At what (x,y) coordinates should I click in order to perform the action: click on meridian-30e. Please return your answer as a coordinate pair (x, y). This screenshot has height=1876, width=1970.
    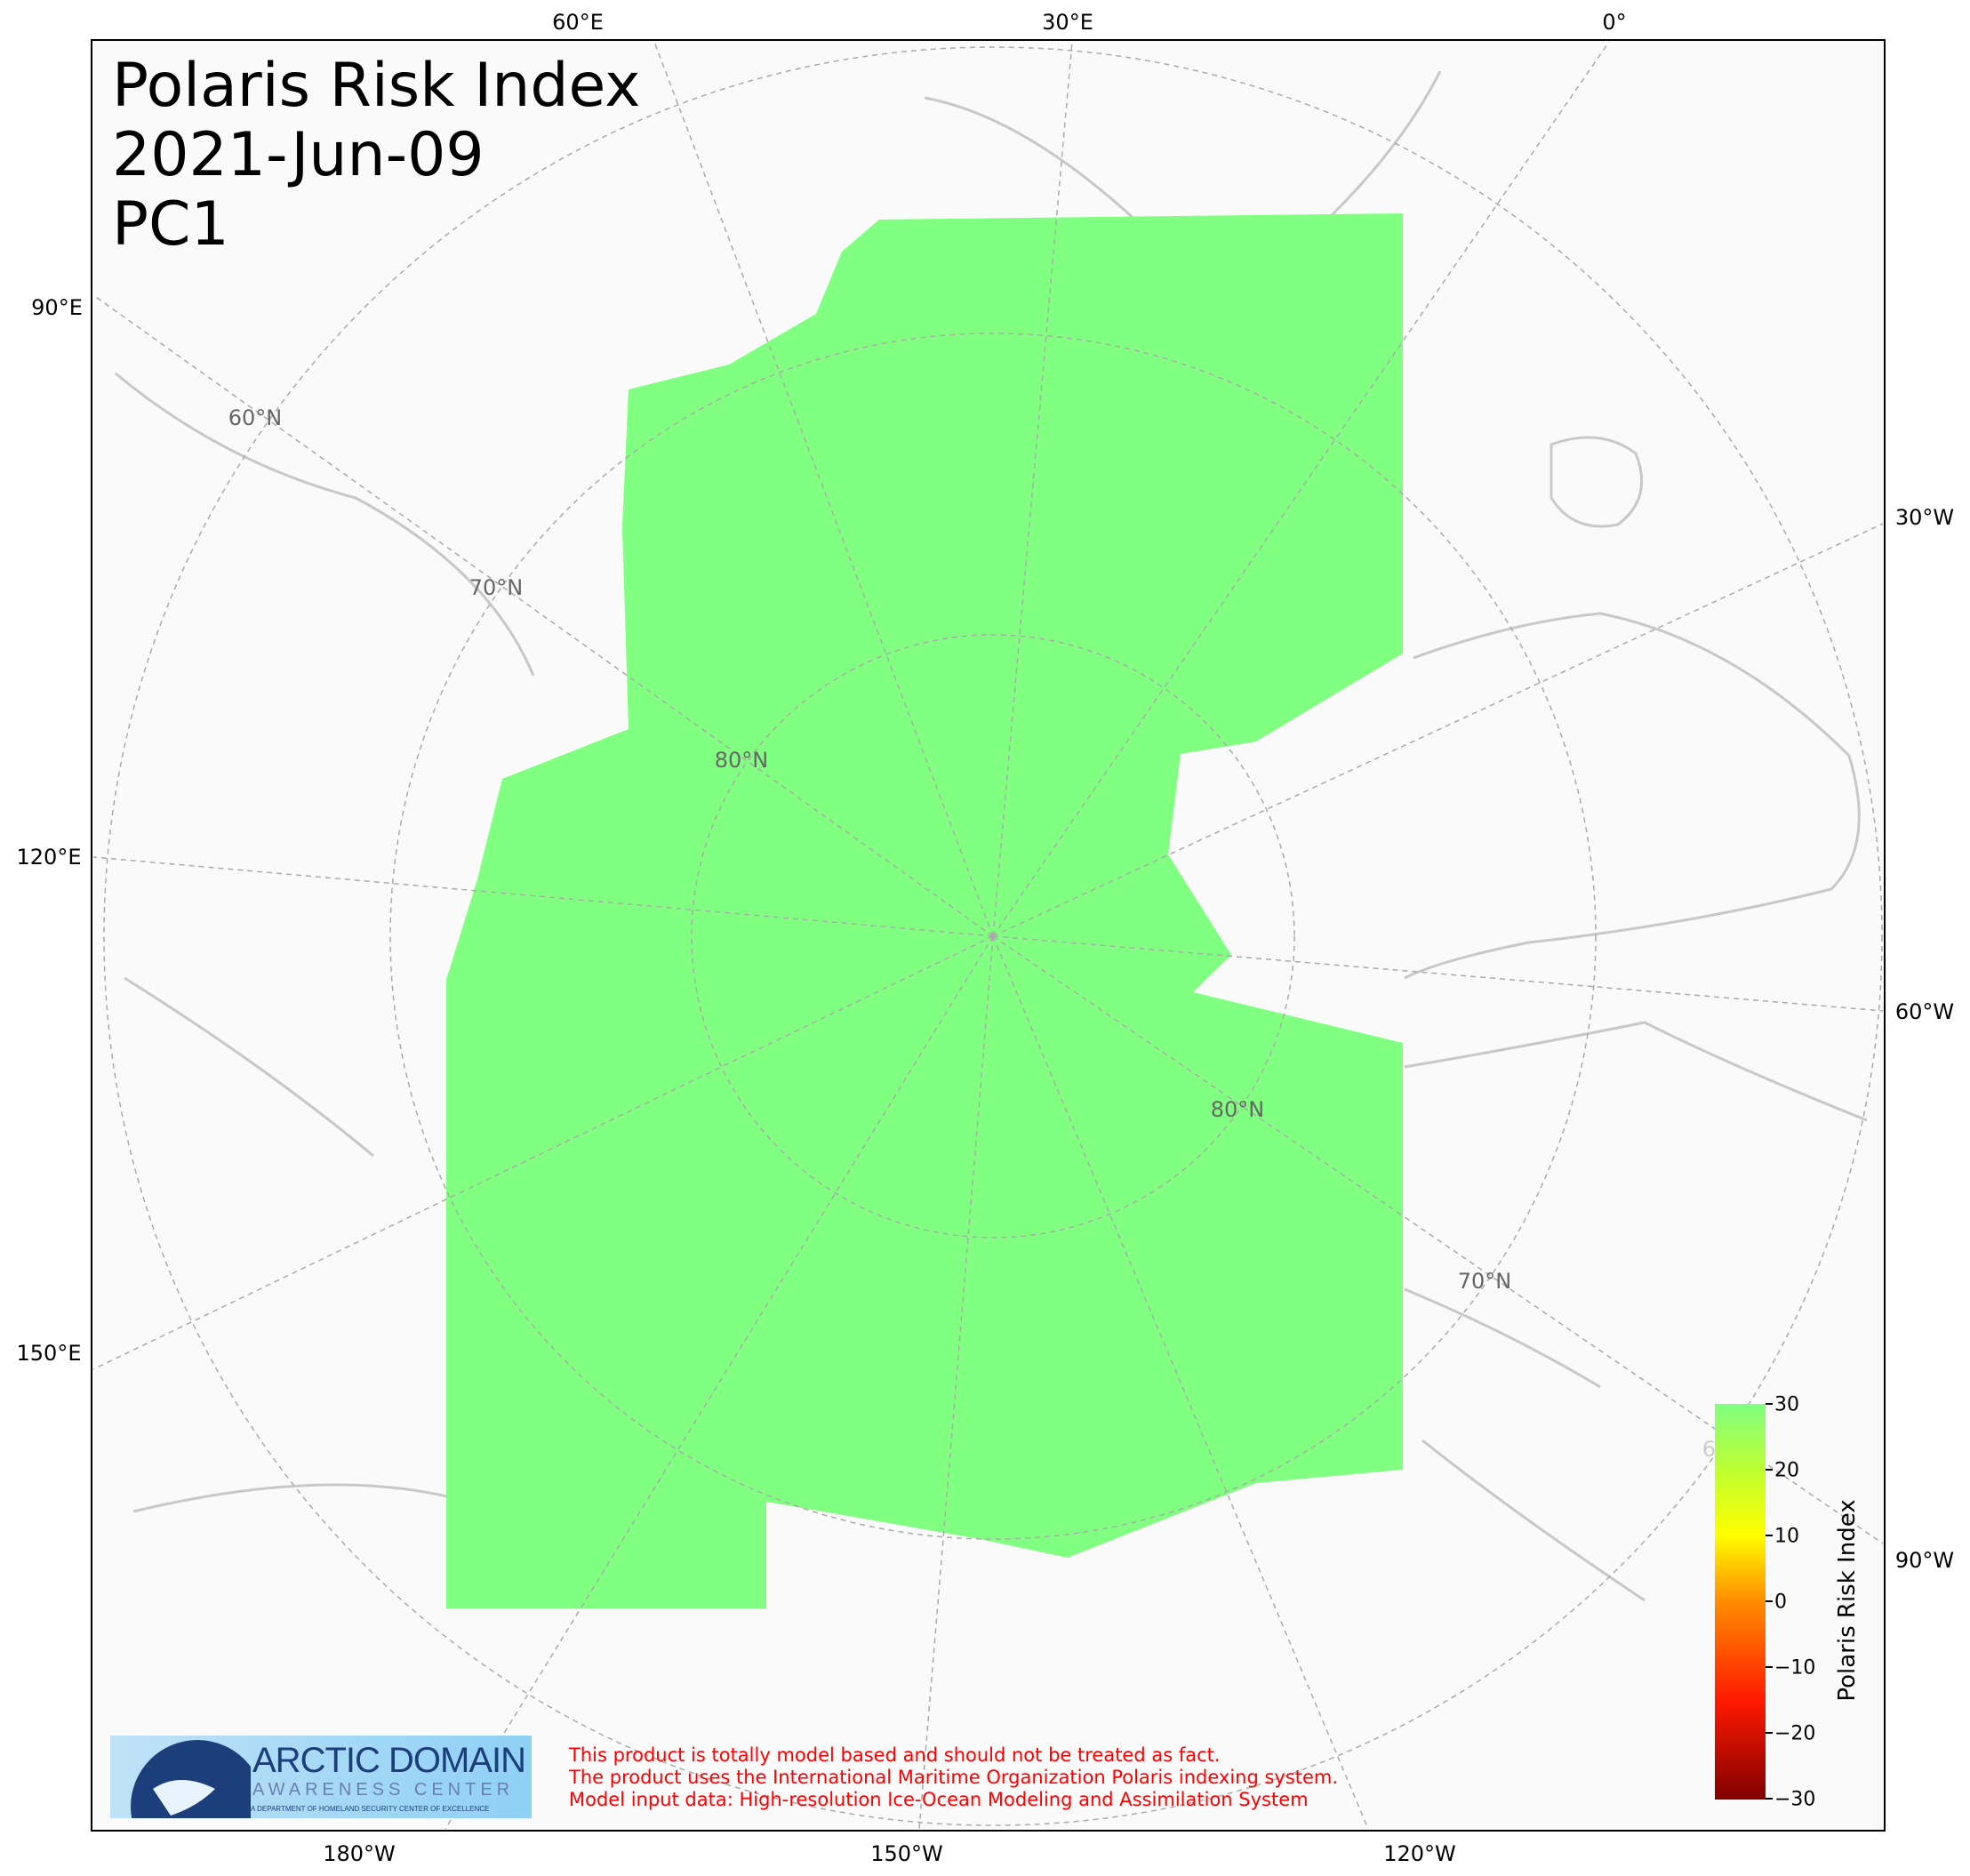
    Looking at the image, I should click on (1032, 489).